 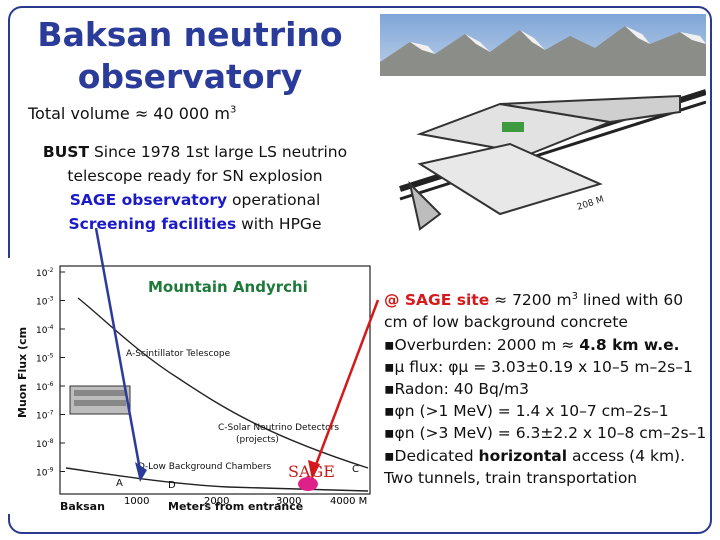 What do you see at coordinates (346, 385) in the screenshot?
I see `arrow-sage-site` at bounding box center [346, 385].